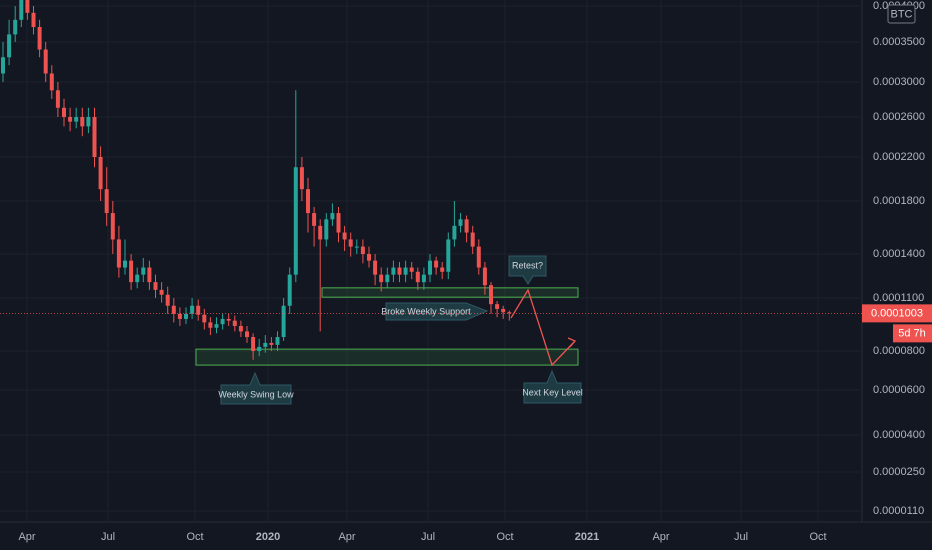  What do you see at coordinates (899, 82) in the screenshot?
I see `y-tick-label: 0.0003000` at bounding box center [899, 82].